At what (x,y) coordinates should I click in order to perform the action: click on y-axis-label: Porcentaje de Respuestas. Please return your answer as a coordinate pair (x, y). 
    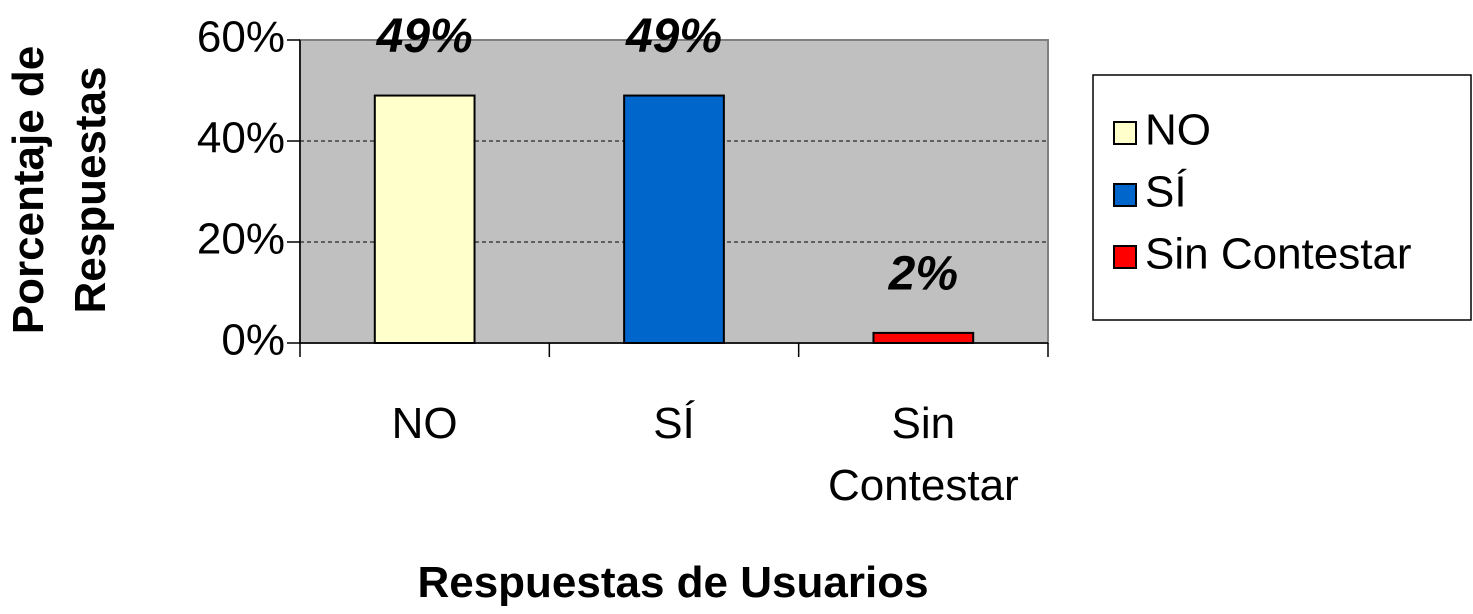
    Looking at the image, I should click on (59, 190).